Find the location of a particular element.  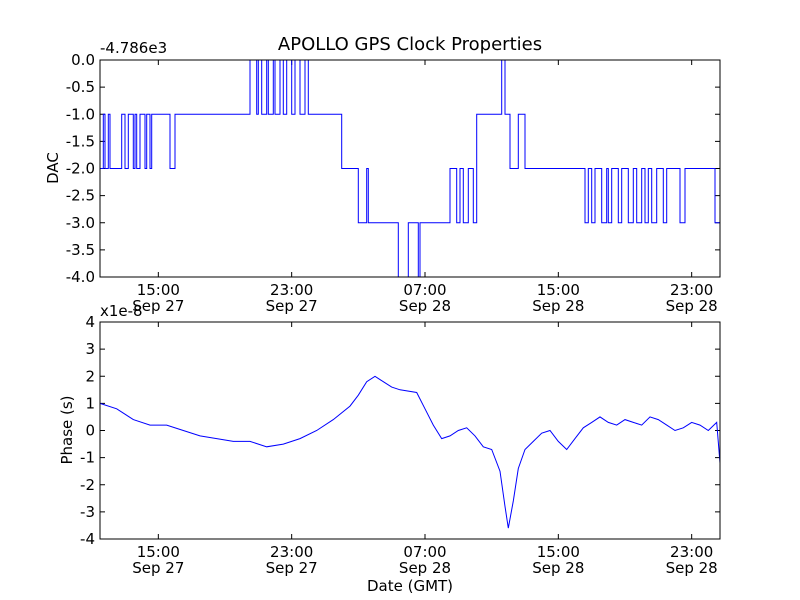

y-tick-label: -2.5 is located at coordinates (80, 196).